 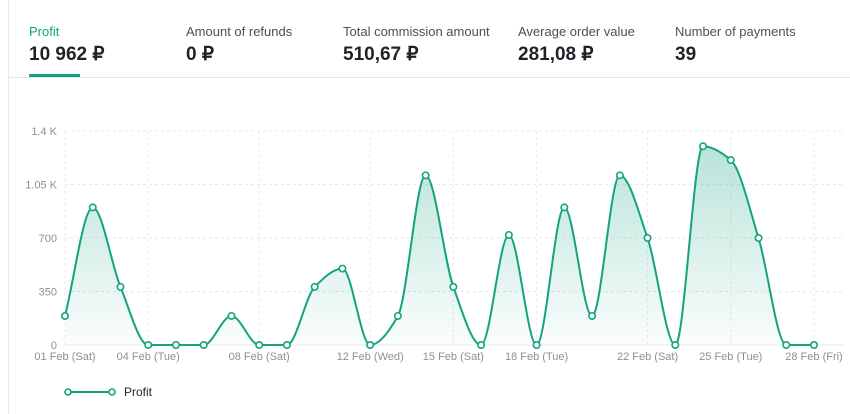 I want to click on tab-profit: Profit 10 962 ₽, so click(x=66, y=44).